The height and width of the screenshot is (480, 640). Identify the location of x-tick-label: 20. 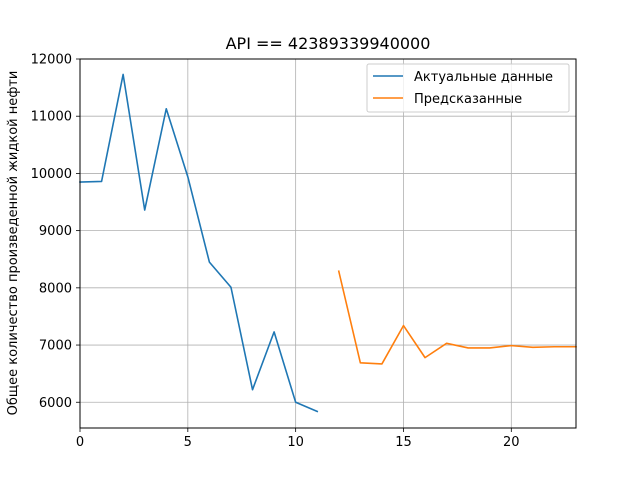
(511, 442).